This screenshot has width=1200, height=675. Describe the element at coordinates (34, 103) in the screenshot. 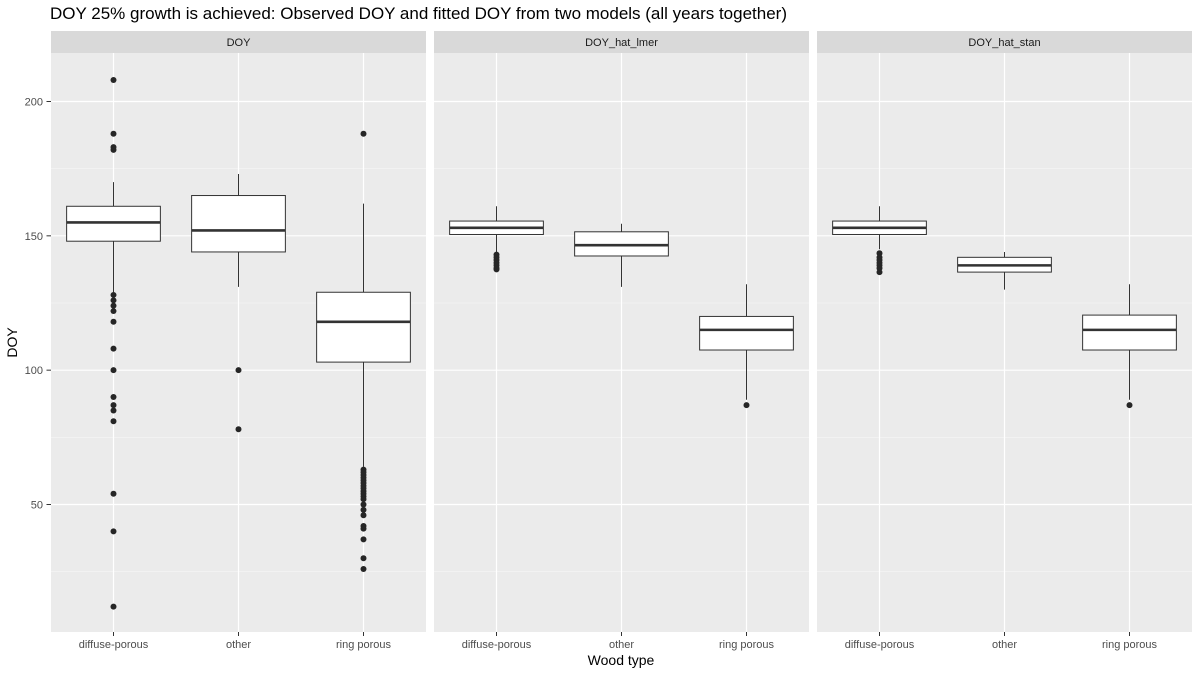

I see `y-tick-label: 200` at that location.